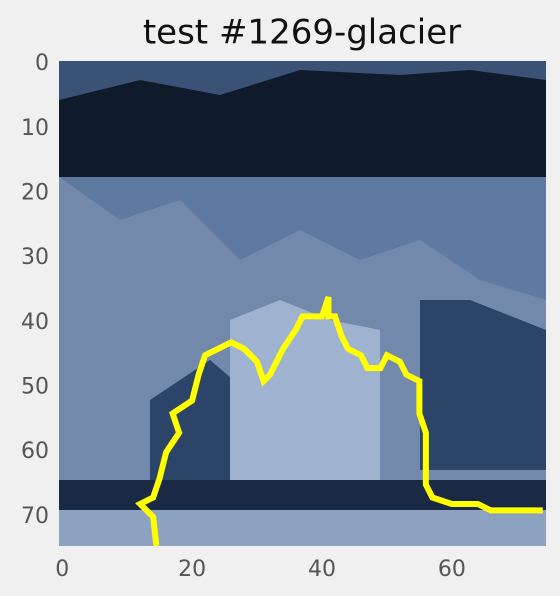 This screenshot has height=596, width=560. Describe the element at coordinates (35, 257) in the screenshot. I see `y-tick-label: 30` at that location.